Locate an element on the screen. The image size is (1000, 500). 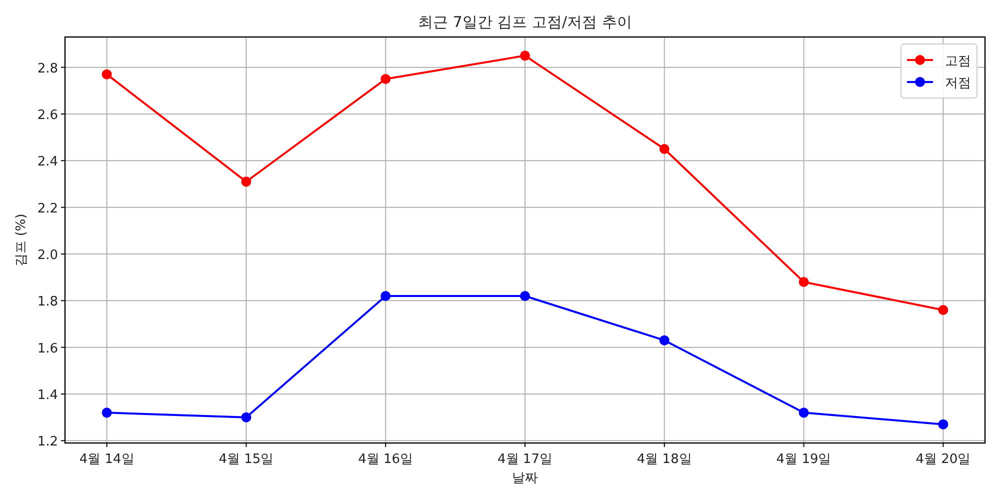
x-axis-title: 날짜 is located at coordinates (525, 478).